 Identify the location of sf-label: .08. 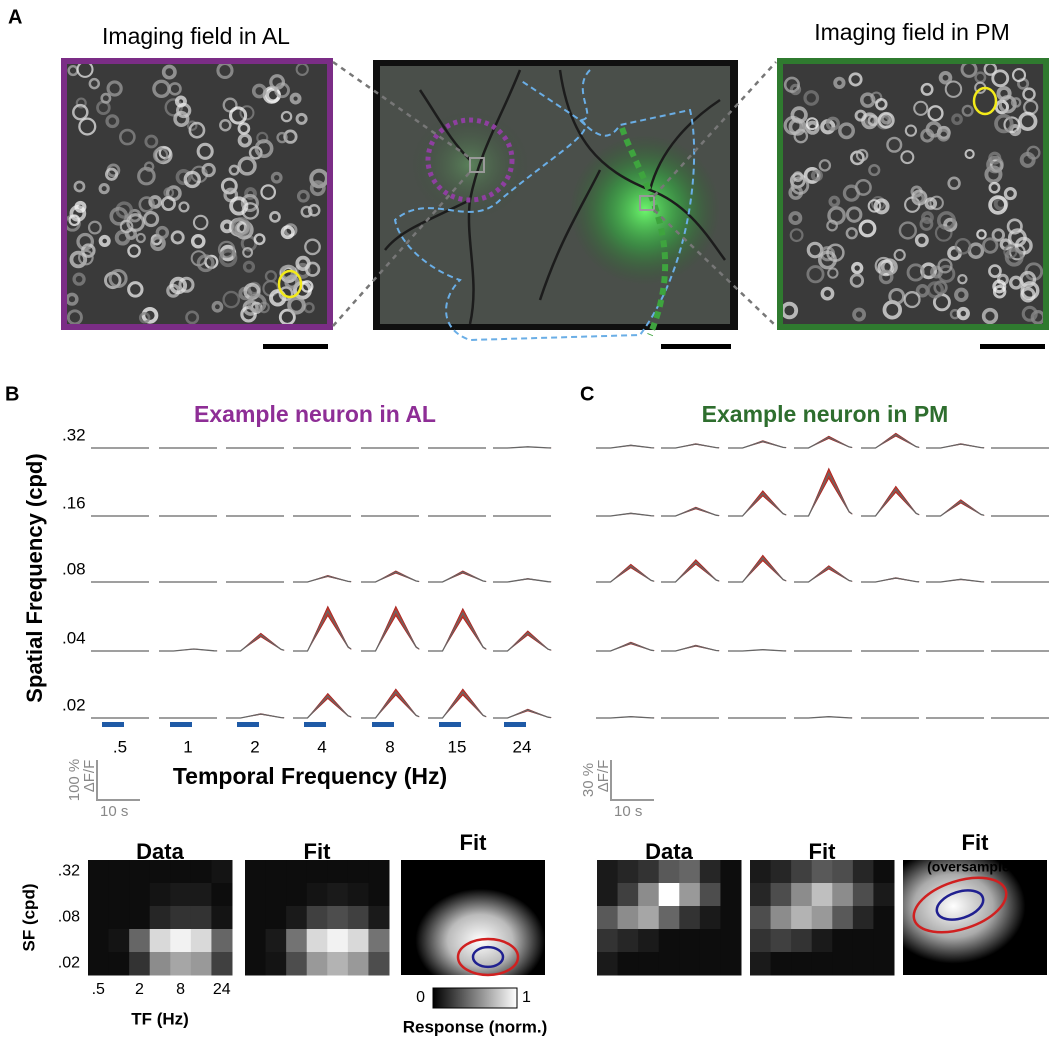
(74, 568).